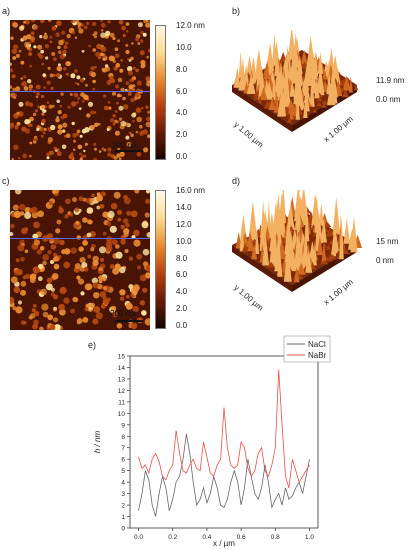 The height and width of the screenshot is (550, 411). What do you see at coordinates (182, 275) in the screenshot?
I see `colorbar-tick: 6.0` at bounding box center [182, 275].